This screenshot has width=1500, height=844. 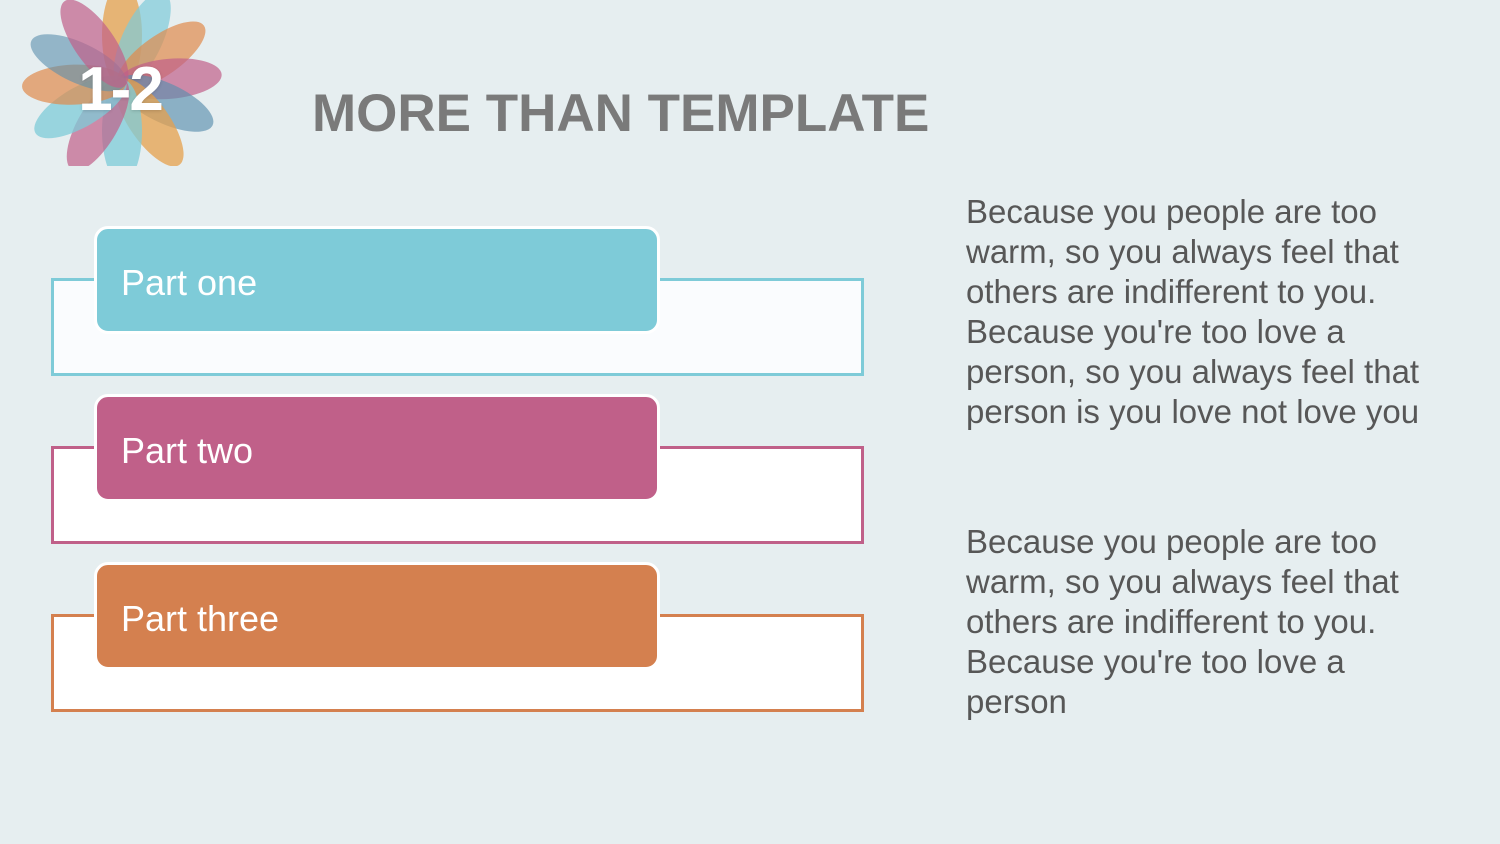 I want to click on part-one-card: Part one, so click(x=457, y=314).